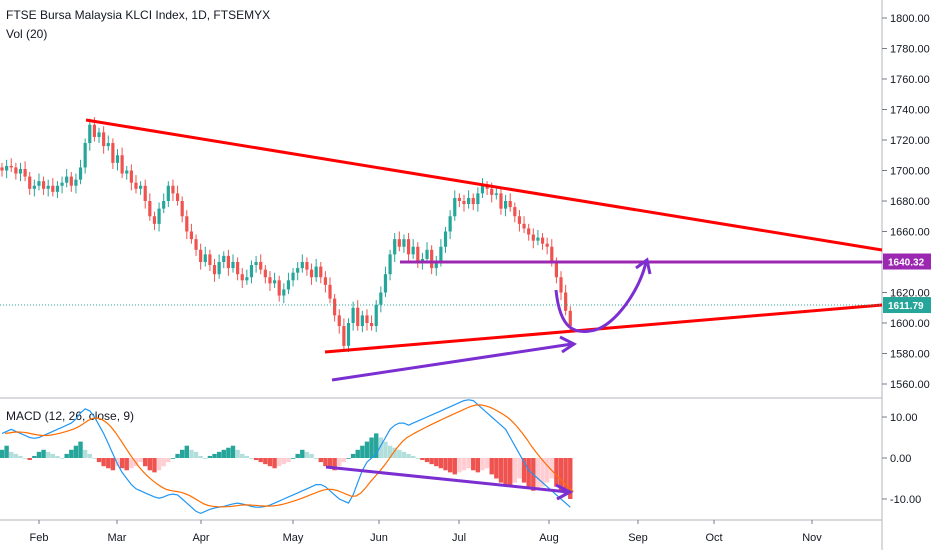  Describe the element at coordinates (910, 80) in the screenshot. I see `price-tick-label: 1760.00` at that location.